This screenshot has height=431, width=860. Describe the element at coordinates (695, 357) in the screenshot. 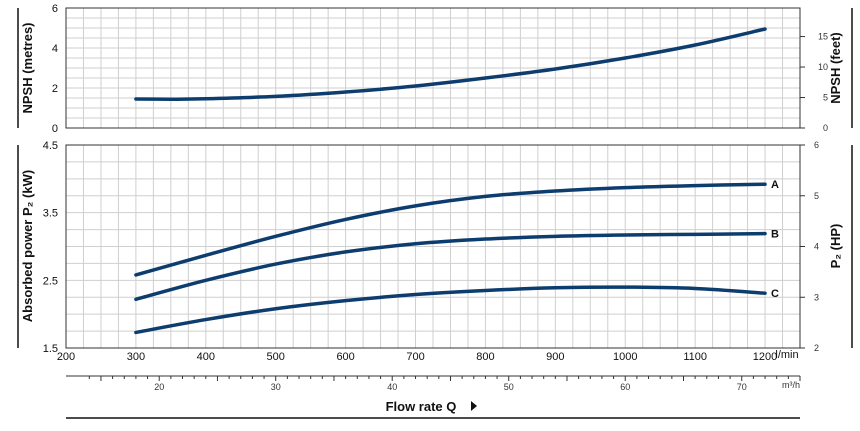

I see `flow-lmin-tick-label: 1100` at that location.